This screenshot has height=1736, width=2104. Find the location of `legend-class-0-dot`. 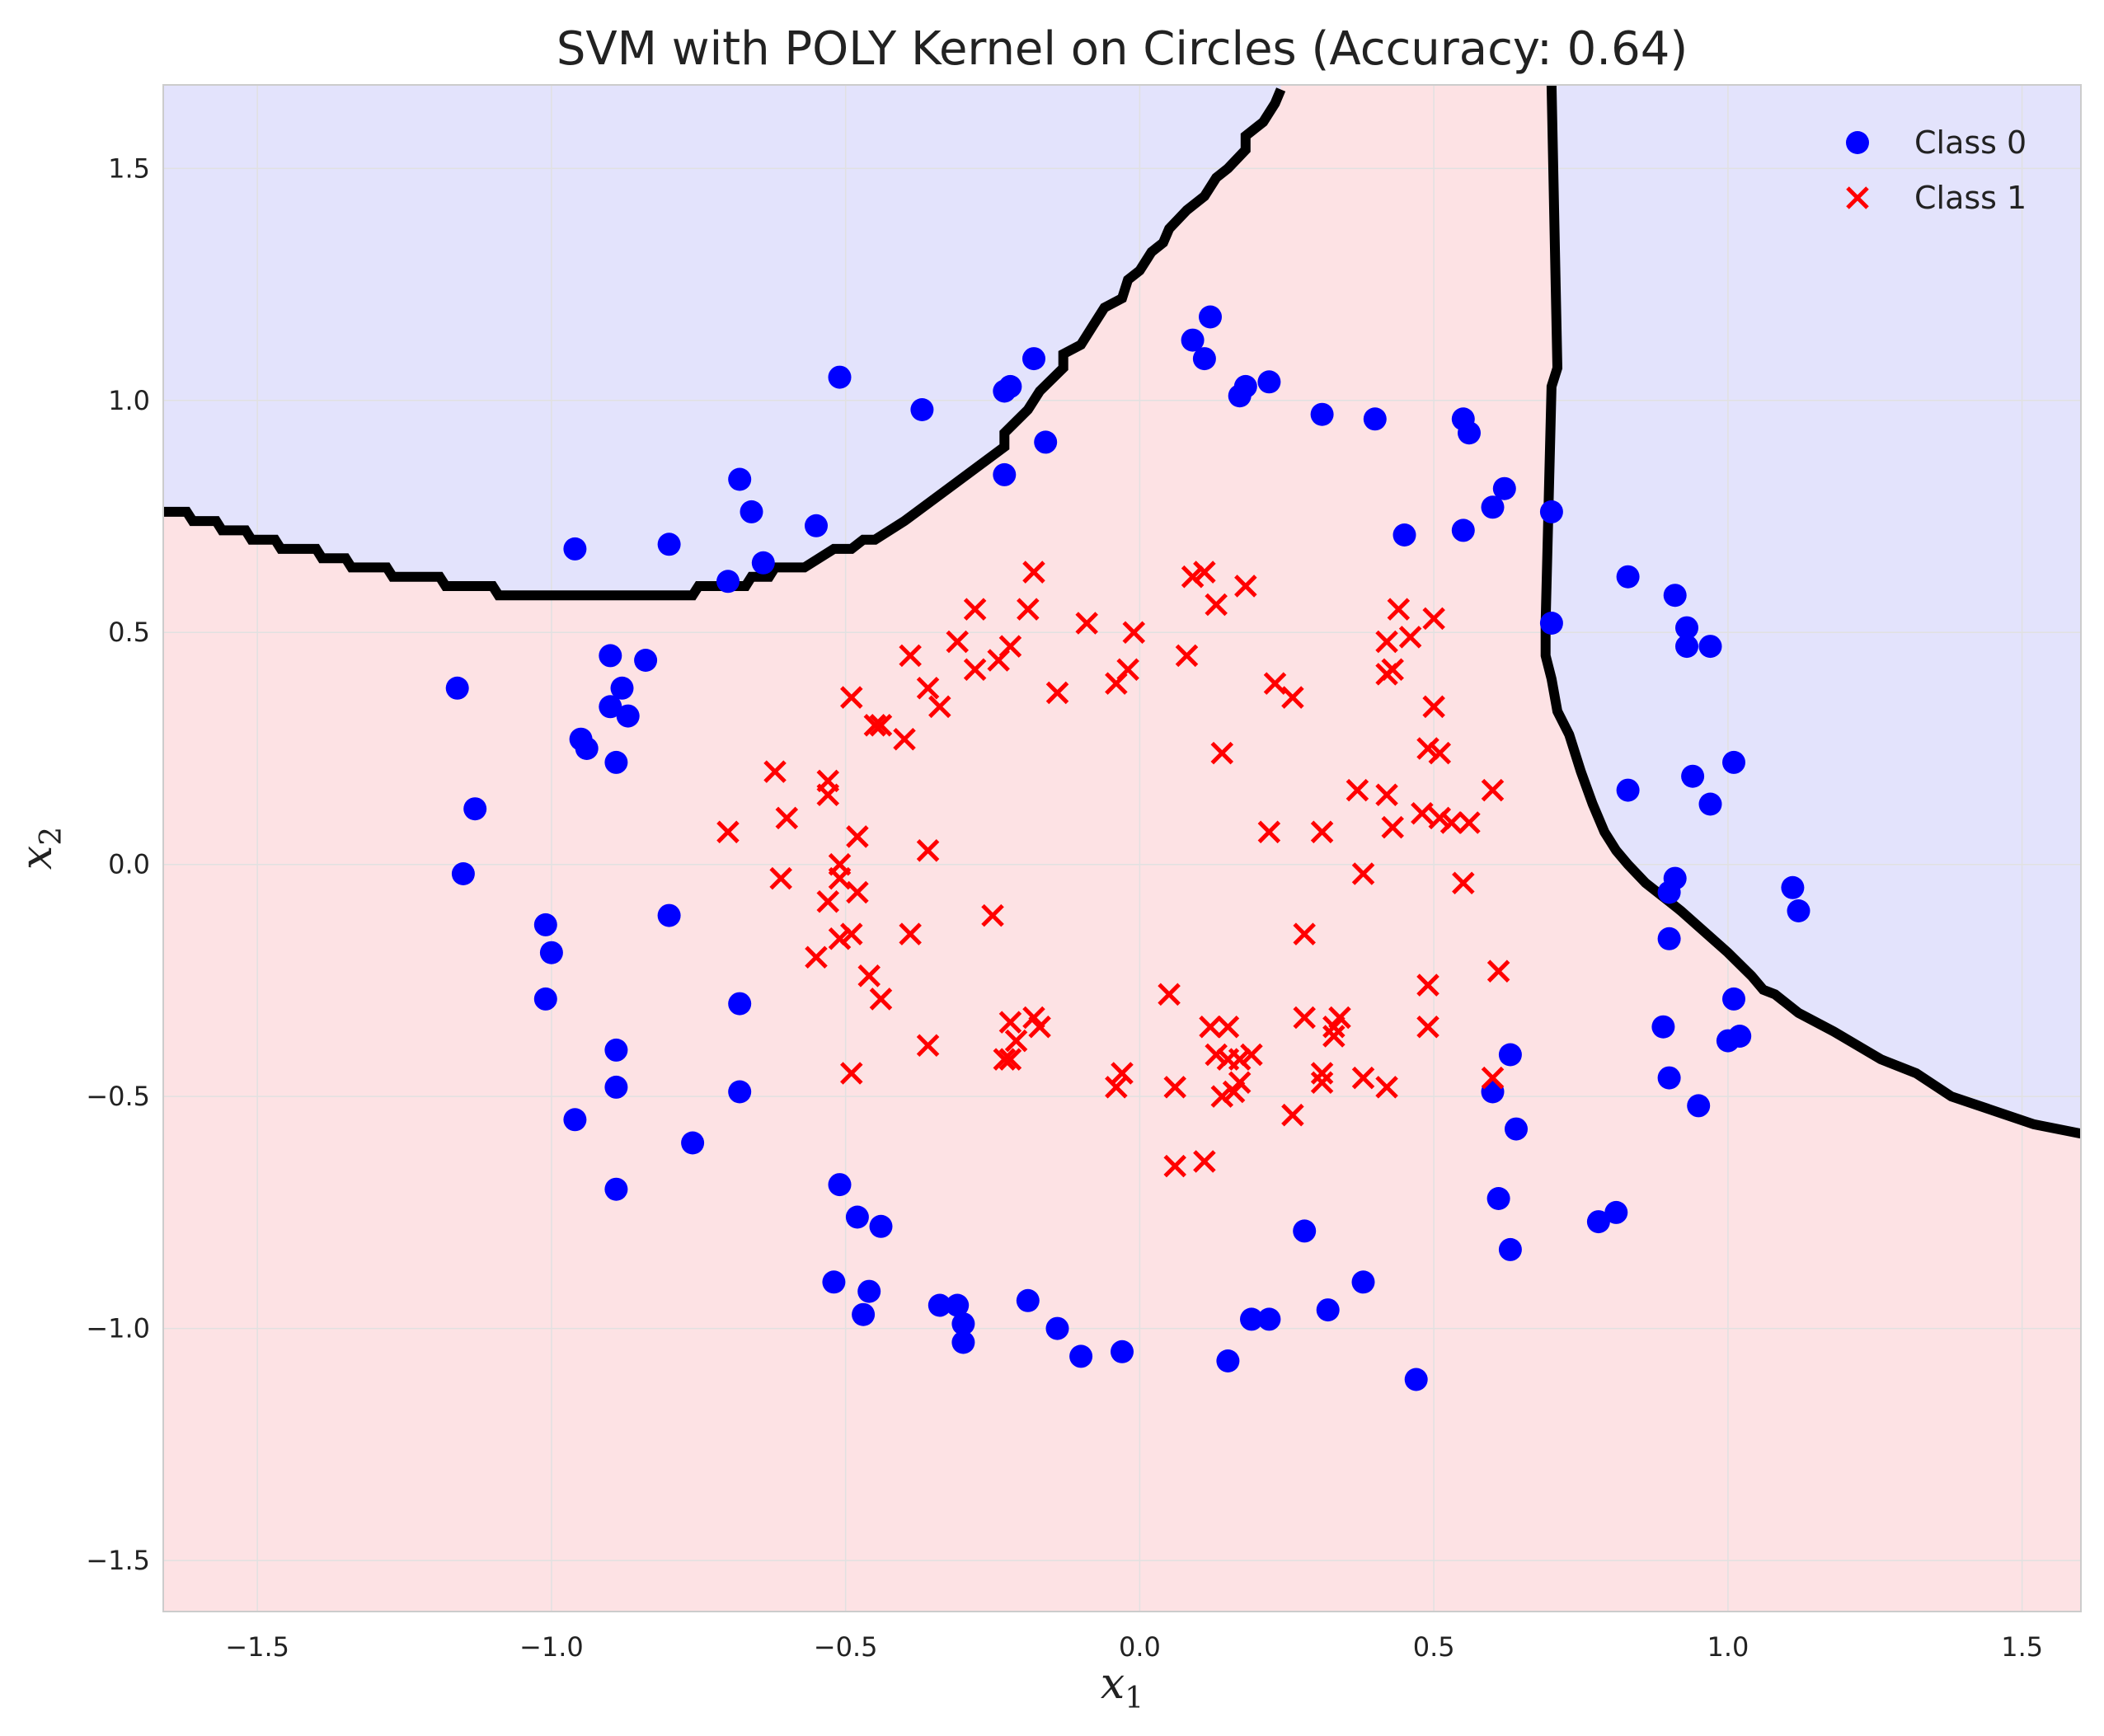

legend-class-0-dot is located at coordinates (1857, 142).